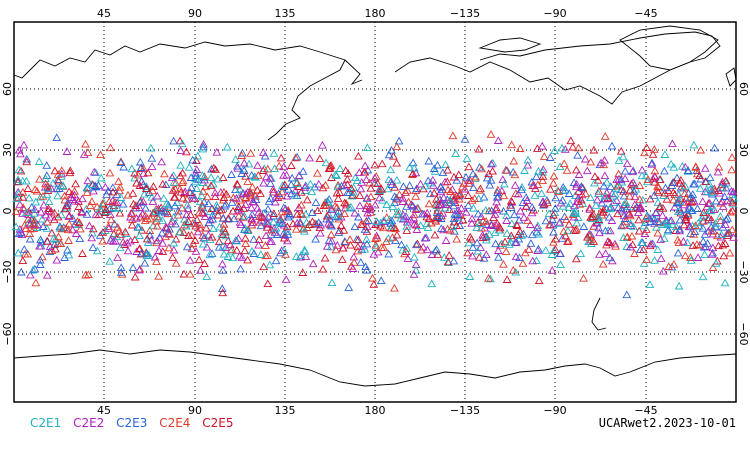 The width and height of the screenshot is (750, 450). What do you see at coordinates (743, 211) in the screenshot?
I see `lat-label-right: 0` at bounding box center [743, 211].